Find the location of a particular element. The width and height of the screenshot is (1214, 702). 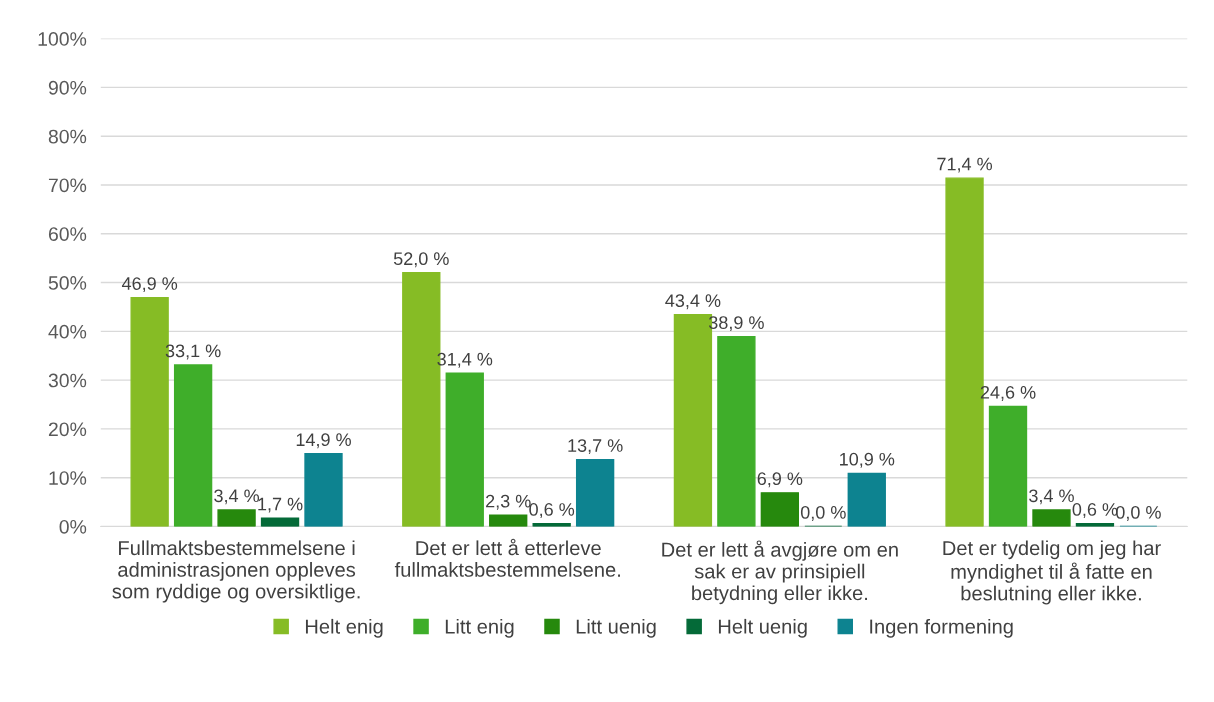

legend-label: Ingen formening is located at coordinates (941, 628).